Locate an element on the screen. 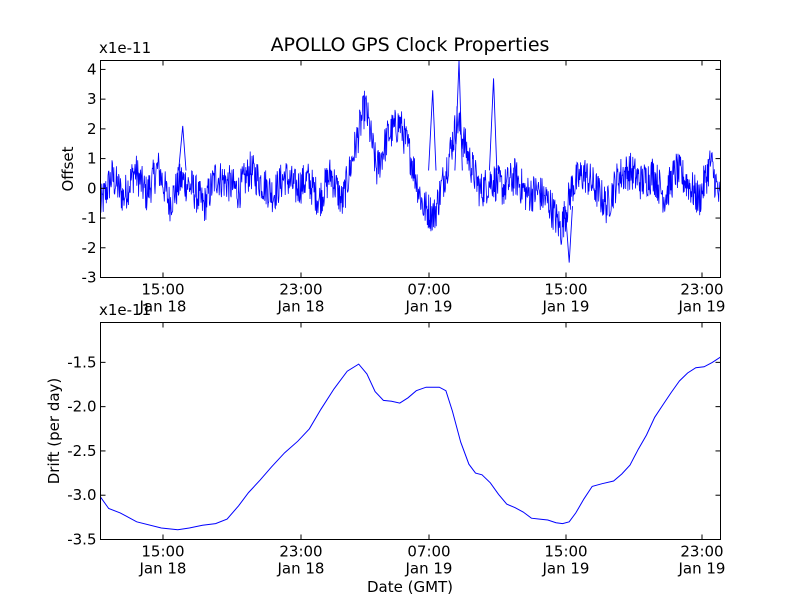 Image resolution: width=800 pixels, height=600 pixels. offset-ytick-label: -2 is located at coordinates (89, 248).